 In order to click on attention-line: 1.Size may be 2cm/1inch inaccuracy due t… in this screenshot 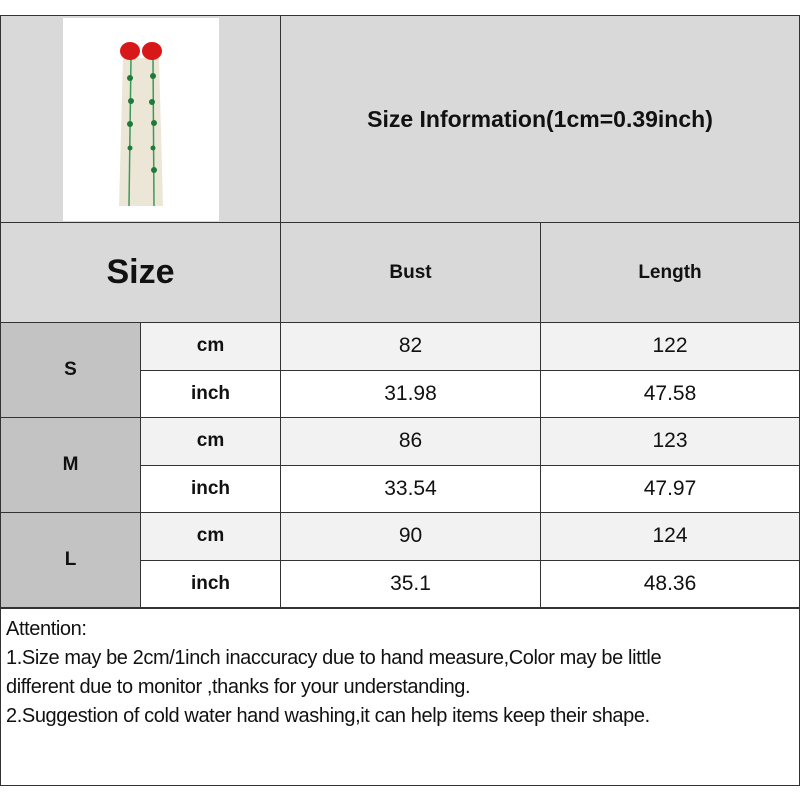, I will do `click(334, 658)`.